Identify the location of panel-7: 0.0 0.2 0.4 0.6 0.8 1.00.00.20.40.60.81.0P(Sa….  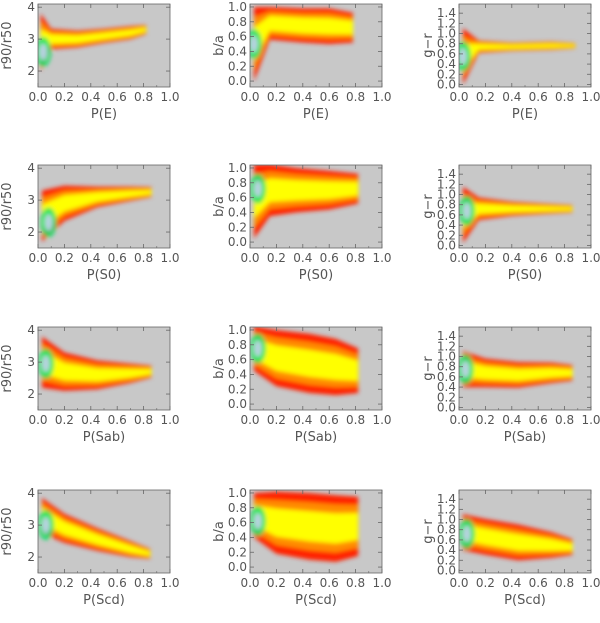
(302, 384).